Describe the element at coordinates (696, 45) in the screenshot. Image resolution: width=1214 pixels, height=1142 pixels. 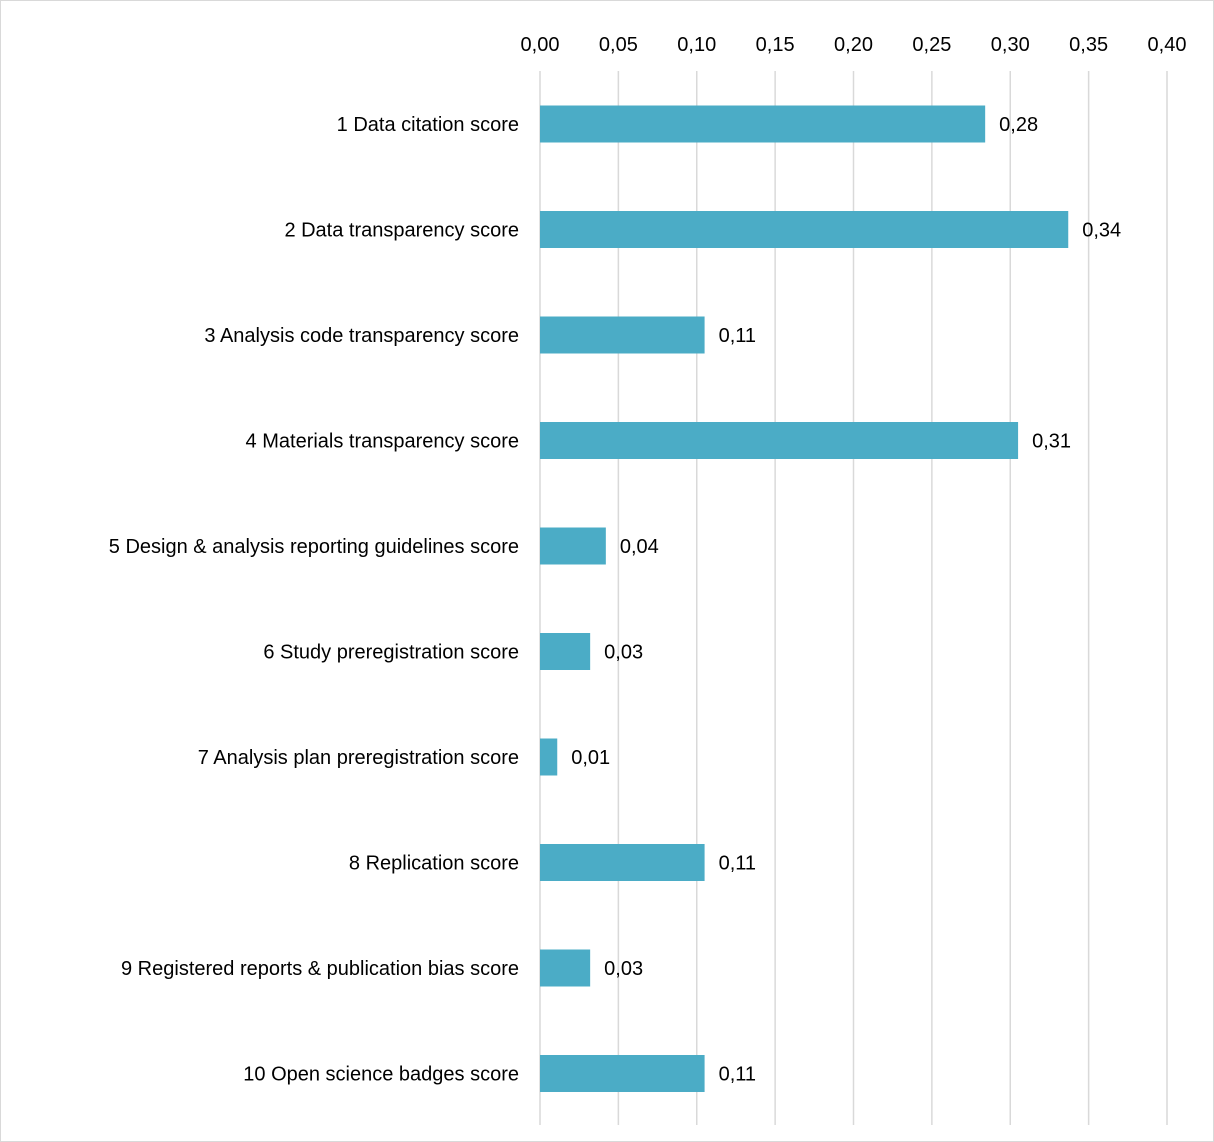
I see `x-tick-label: 0,10` at that location.